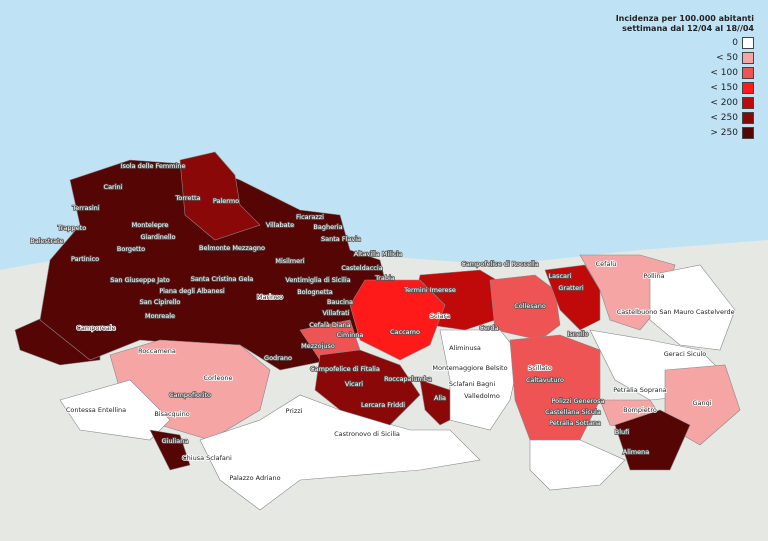 This screenshot has width=768, height=541. Describe the element at coordinates (131, 249) in the screenshot. I see `municipality-label: Borgetto` at that location.